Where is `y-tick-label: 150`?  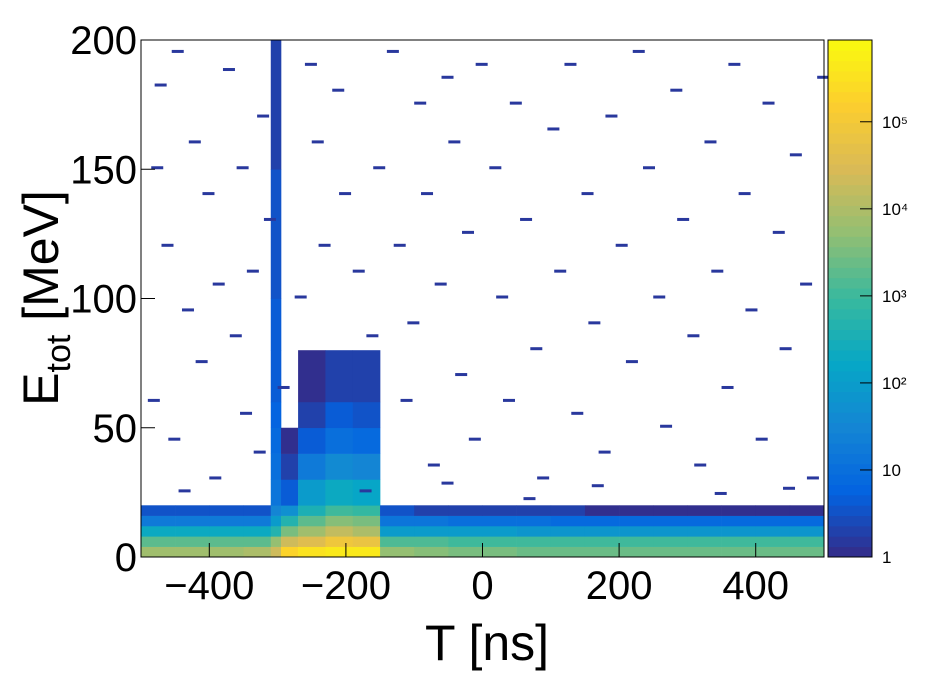
y-tick-label: 150 is located at coordinates (103, 170).